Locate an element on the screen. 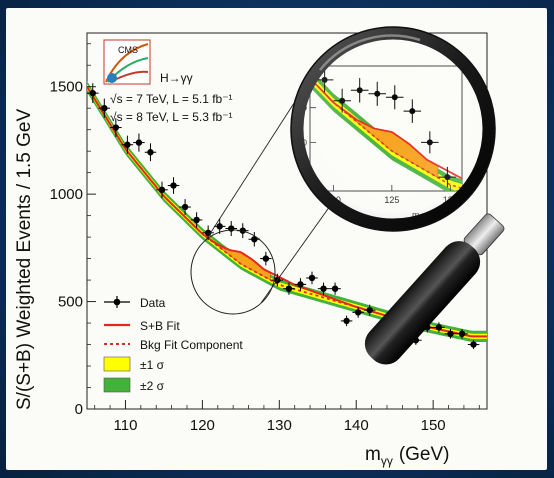 Image resolution: width=554 pixels, height=478 pixels. y-tick-label: 1000 is located at coordinates (66, 194).